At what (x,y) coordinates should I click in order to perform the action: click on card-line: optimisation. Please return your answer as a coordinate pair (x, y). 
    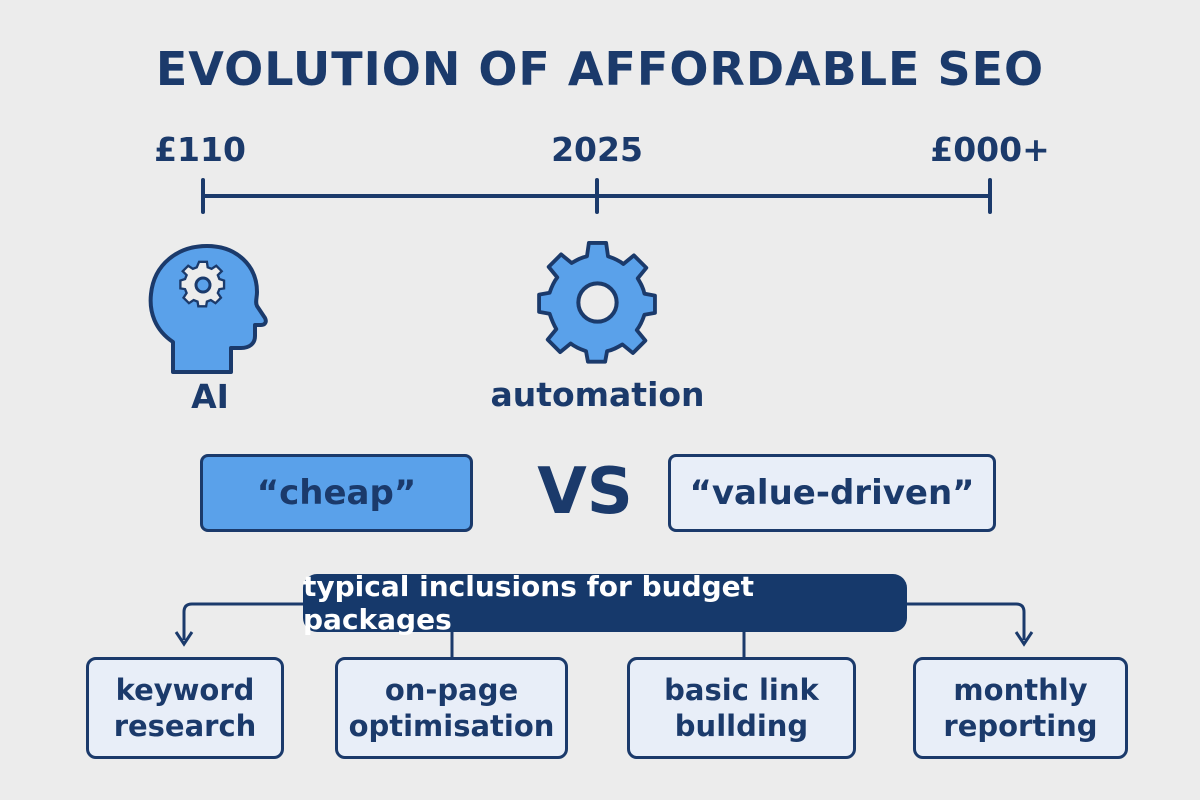
    Looking at the image, I should click on (451, 726).